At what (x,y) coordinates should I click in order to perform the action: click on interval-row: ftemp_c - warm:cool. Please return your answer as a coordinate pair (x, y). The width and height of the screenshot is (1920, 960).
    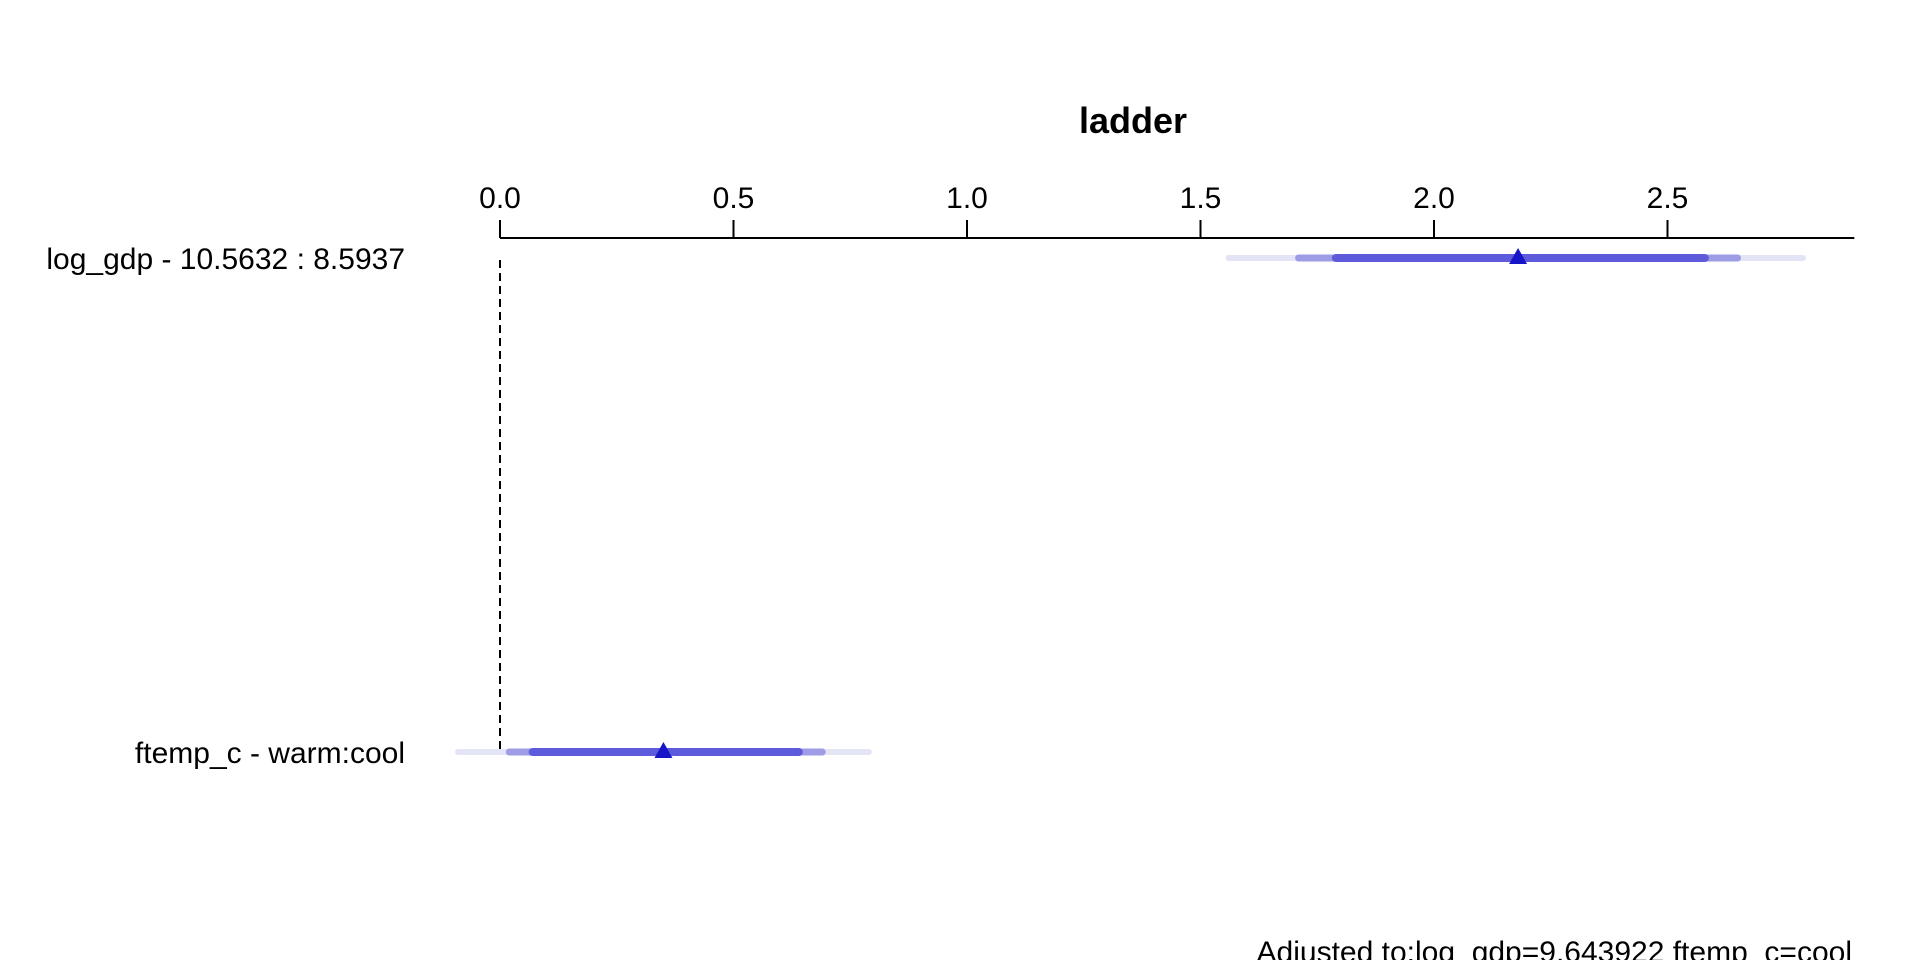
    Looking at the image, I should click on (503, 753).